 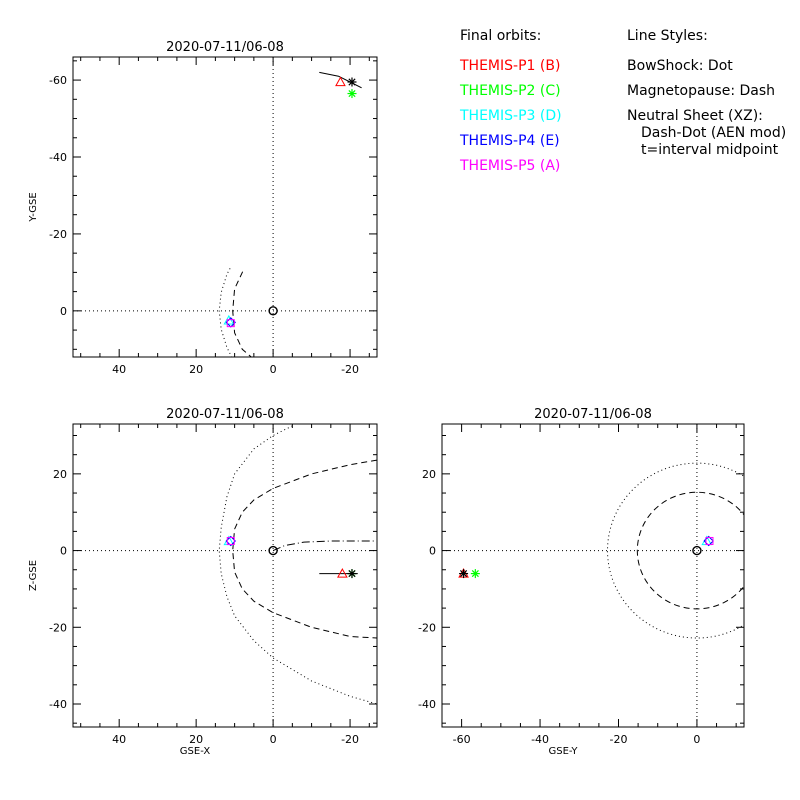 I want to click on legend-orbits-title: Final orbits:, so click(x=500, y=36).